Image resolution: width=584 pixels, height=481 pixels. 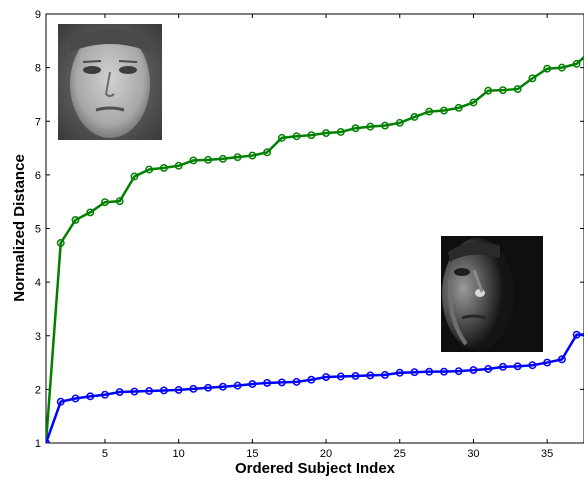 What do you see at coordinates (179, 454) in the screenshot?
I see `x-tick-label: 10` at bounding box center [179, 454].